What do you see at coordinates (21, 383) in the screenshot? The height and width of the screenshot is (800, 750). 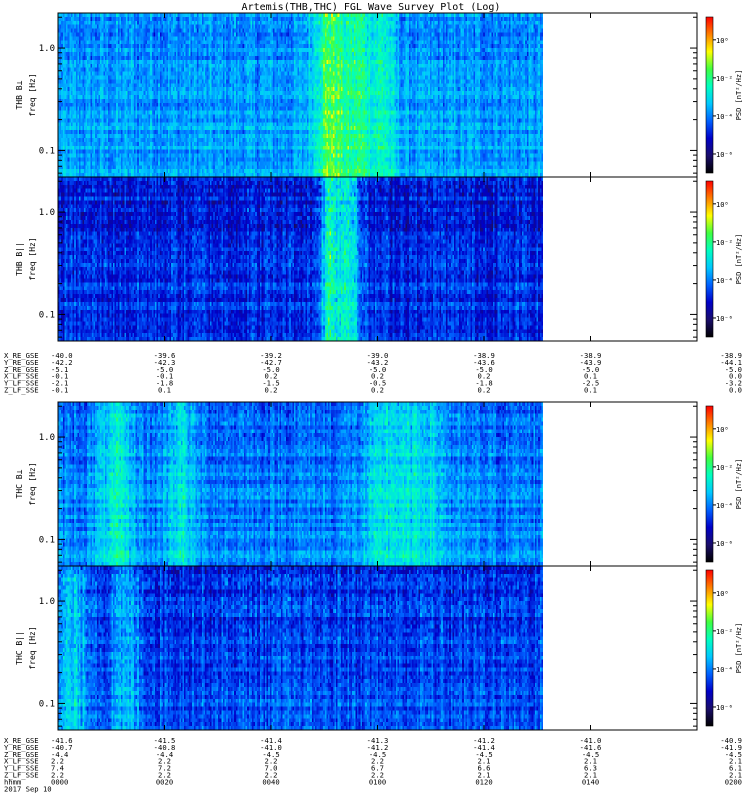 I see `ephemeris-row-label: Y_LF_SSE` at bounding box center [21, 383].